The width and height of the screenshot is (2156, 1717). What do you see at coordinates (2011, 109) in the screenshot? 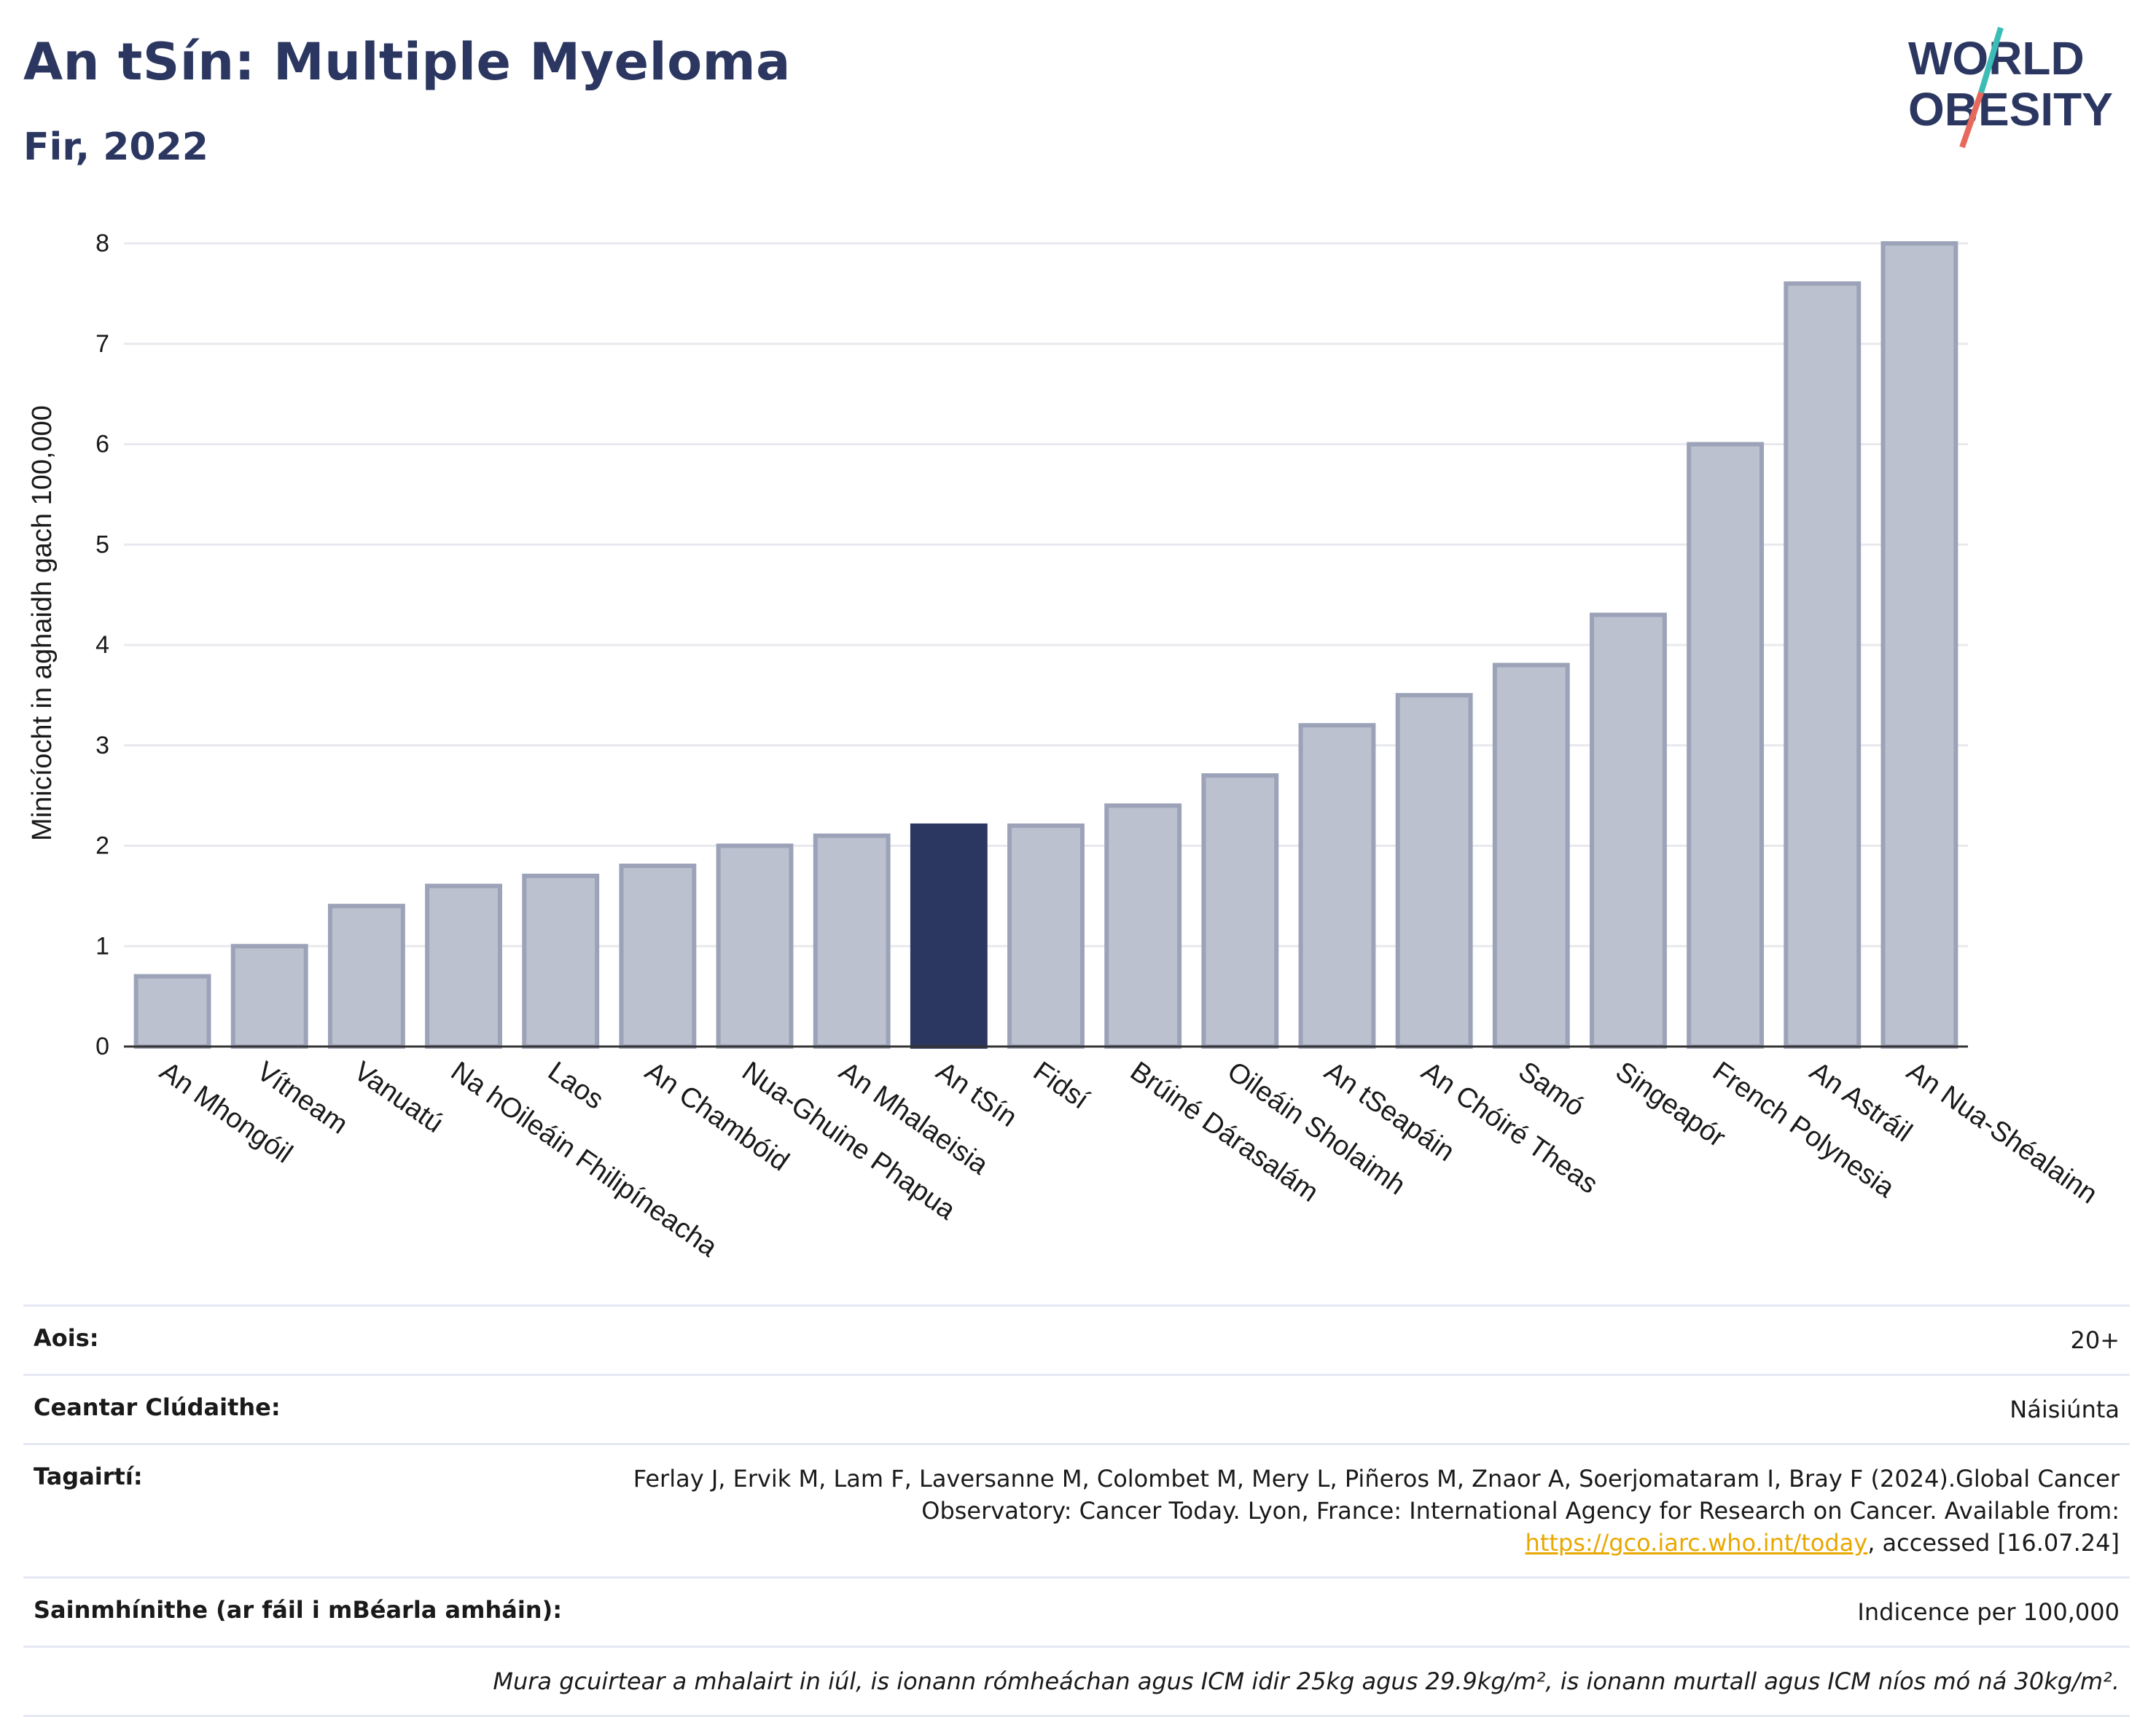
I see `logo-line2: OBESITY` at bounding box center [2011, 109].